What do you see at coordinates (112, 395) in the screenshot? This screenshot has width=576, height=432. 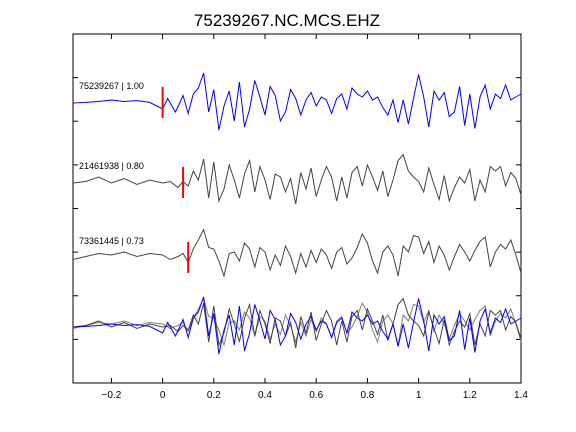 I see `x-tick-label: −0.2` at bounding box center [112, 395].